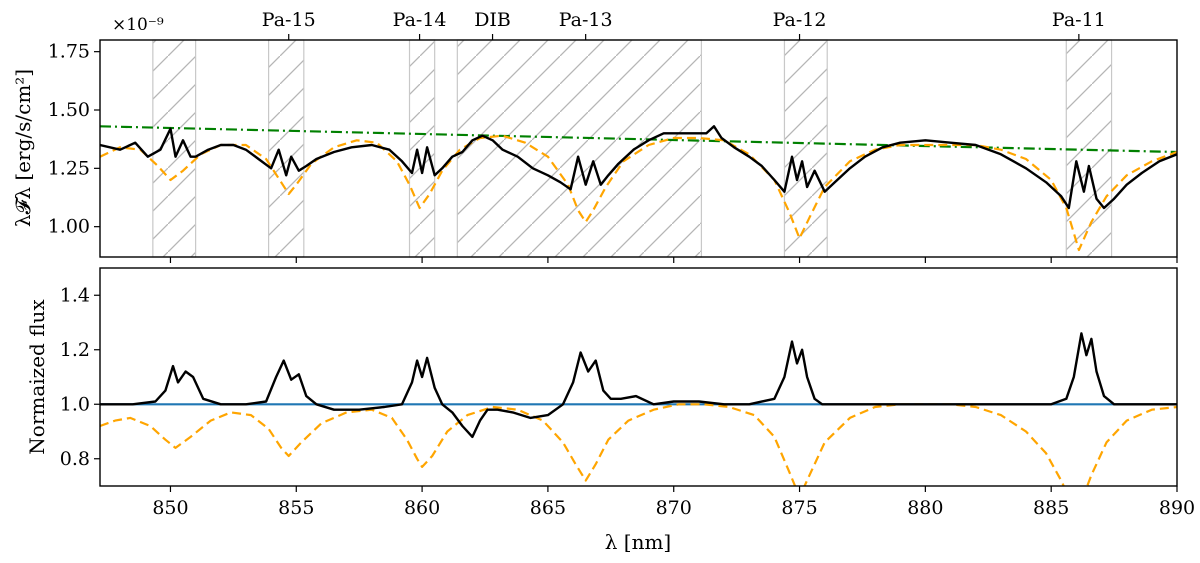 The height and width of the screenshot is (563, 1200). Describe the element at coordinates (138, 25) in the screenshot. I see `offset-label: ×10⁻⁹` at that location.